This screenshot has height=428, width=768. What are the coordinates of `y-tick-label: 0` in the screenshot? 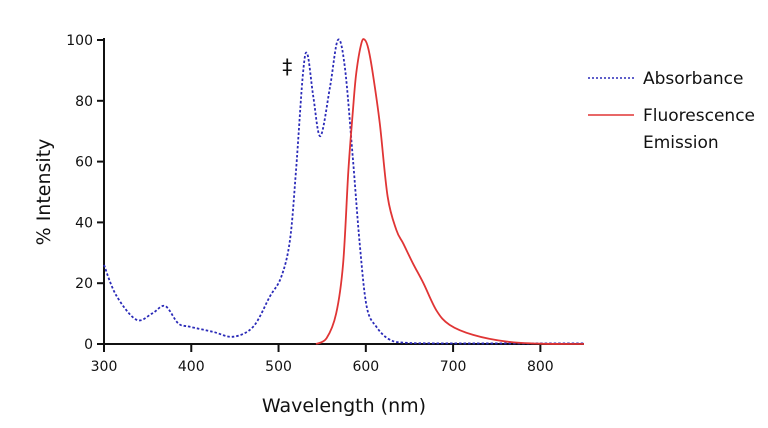 It's located at (88, 345).